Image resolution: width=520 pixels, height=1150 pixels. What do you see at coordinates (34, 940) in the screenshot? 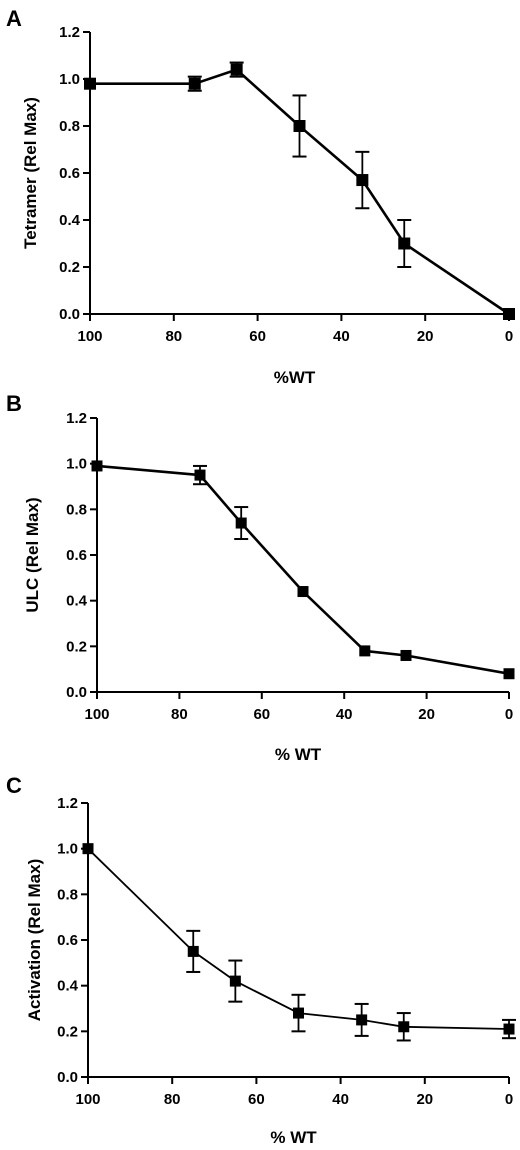
I see `y-axis-title: Activation (Rel Max)` at bounding box center [34, 940].